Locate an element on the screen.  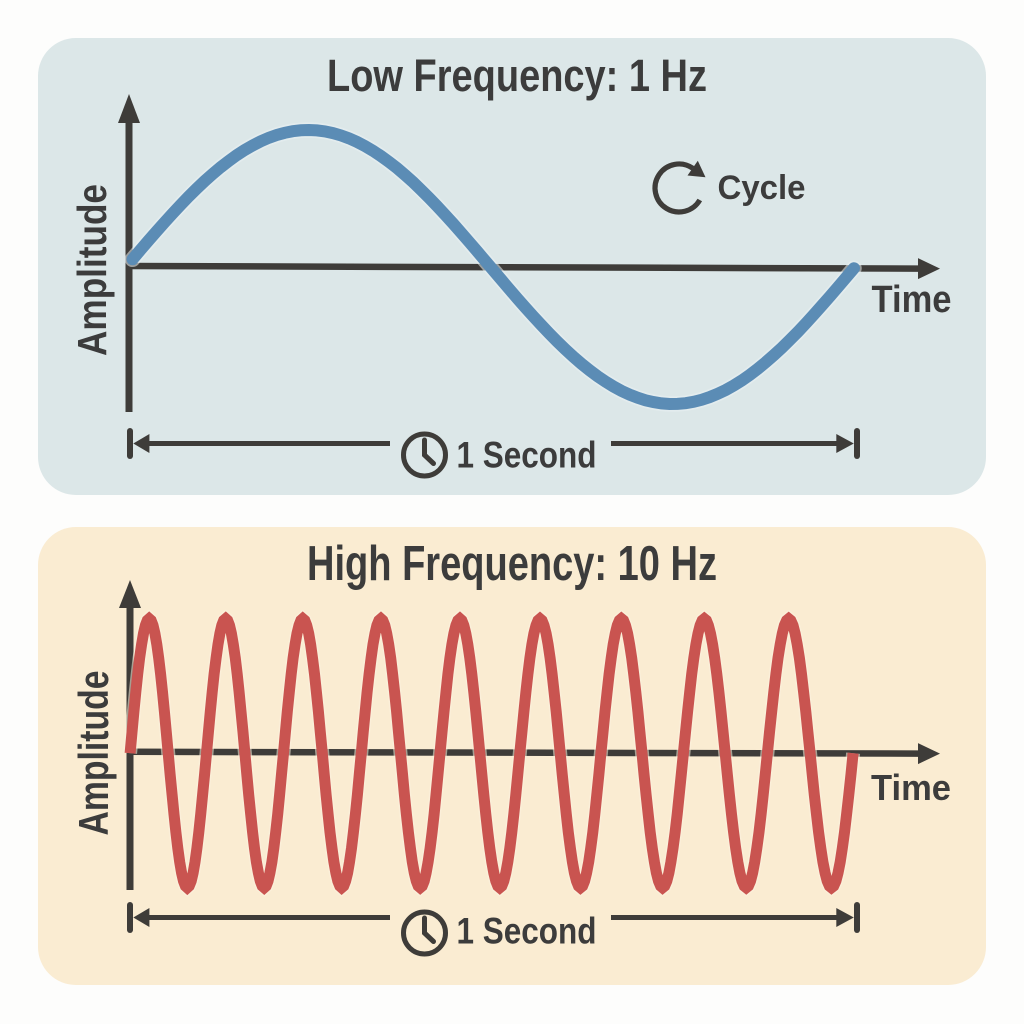
svg-text: Low Frequency: 1 Hz is located at coordinates (517, 75).